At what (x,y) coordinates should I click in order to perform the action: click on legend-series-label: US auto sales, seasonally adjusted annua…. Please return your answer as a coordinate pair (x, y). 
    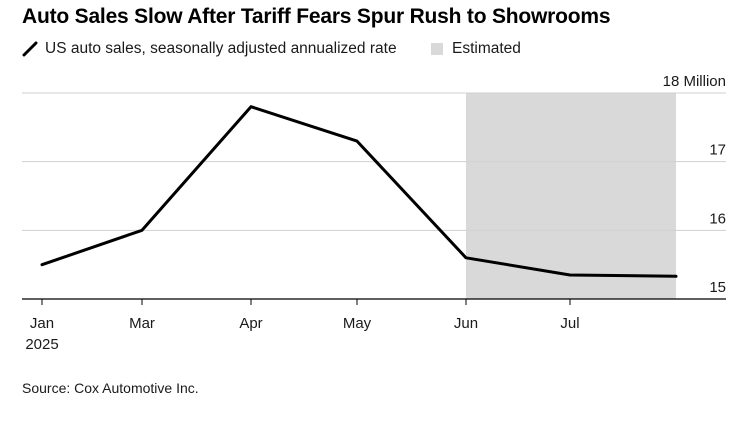
    Looking at the image, I should click on (221, 48).